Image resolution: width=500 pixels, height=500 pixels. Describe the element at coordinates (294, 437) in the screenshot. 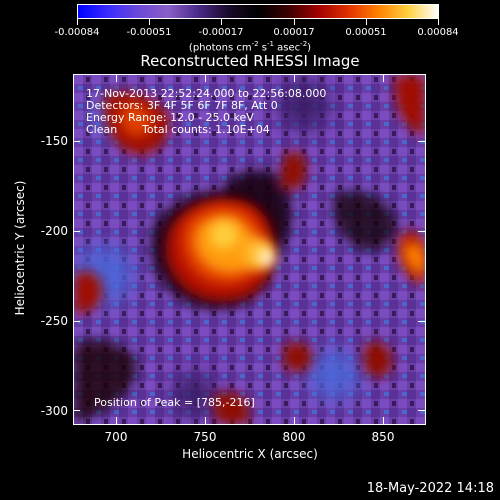

I see `x-tick-label: 800` at that location.